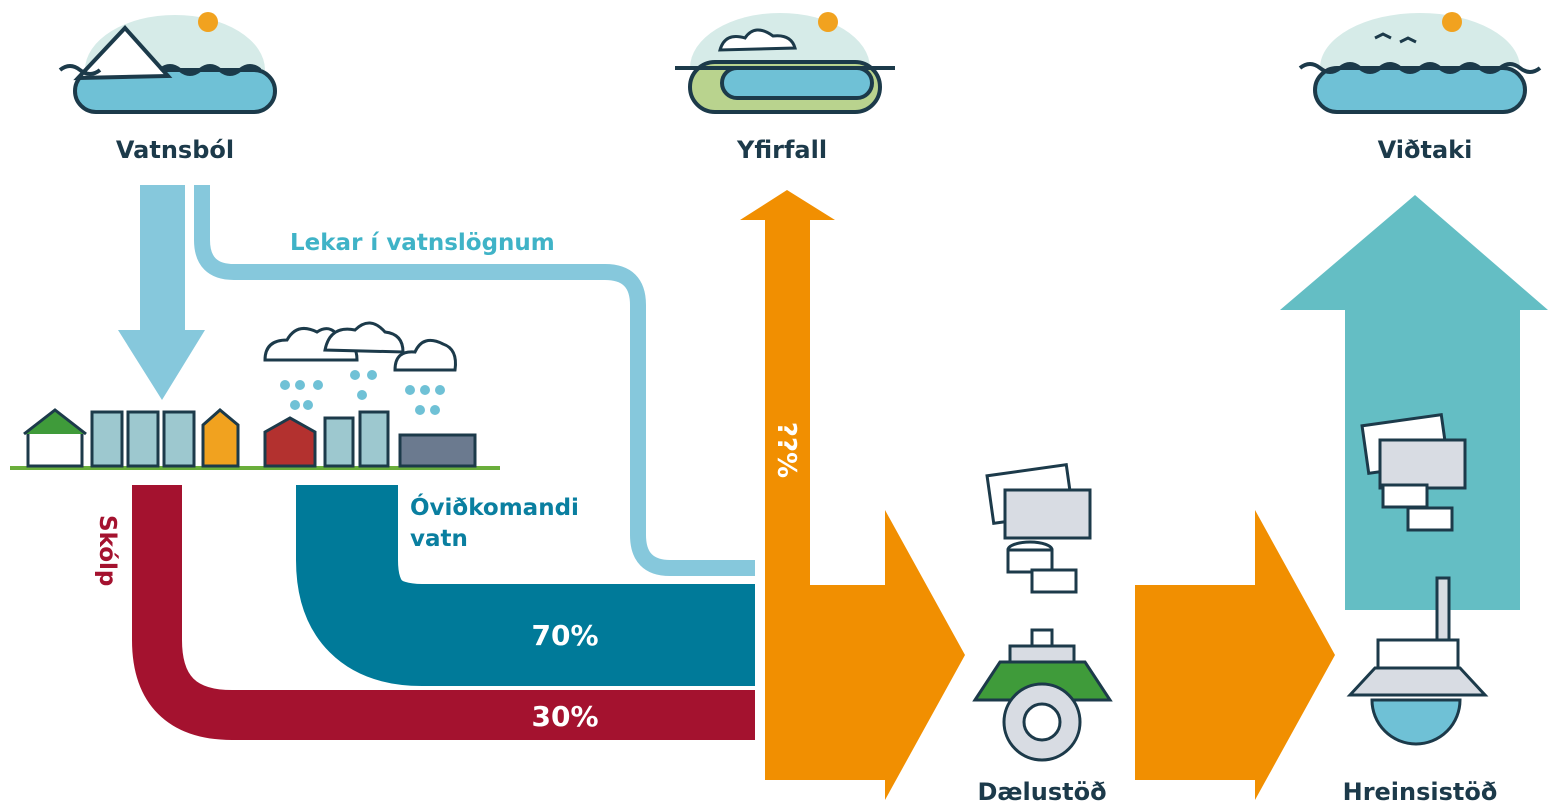 Image resolution: width=1548 pixels, height=811 pixels. Describe the element at coordinates (1425, 150) in the screenshot. I see `node-label: Viðtaki` at that location.